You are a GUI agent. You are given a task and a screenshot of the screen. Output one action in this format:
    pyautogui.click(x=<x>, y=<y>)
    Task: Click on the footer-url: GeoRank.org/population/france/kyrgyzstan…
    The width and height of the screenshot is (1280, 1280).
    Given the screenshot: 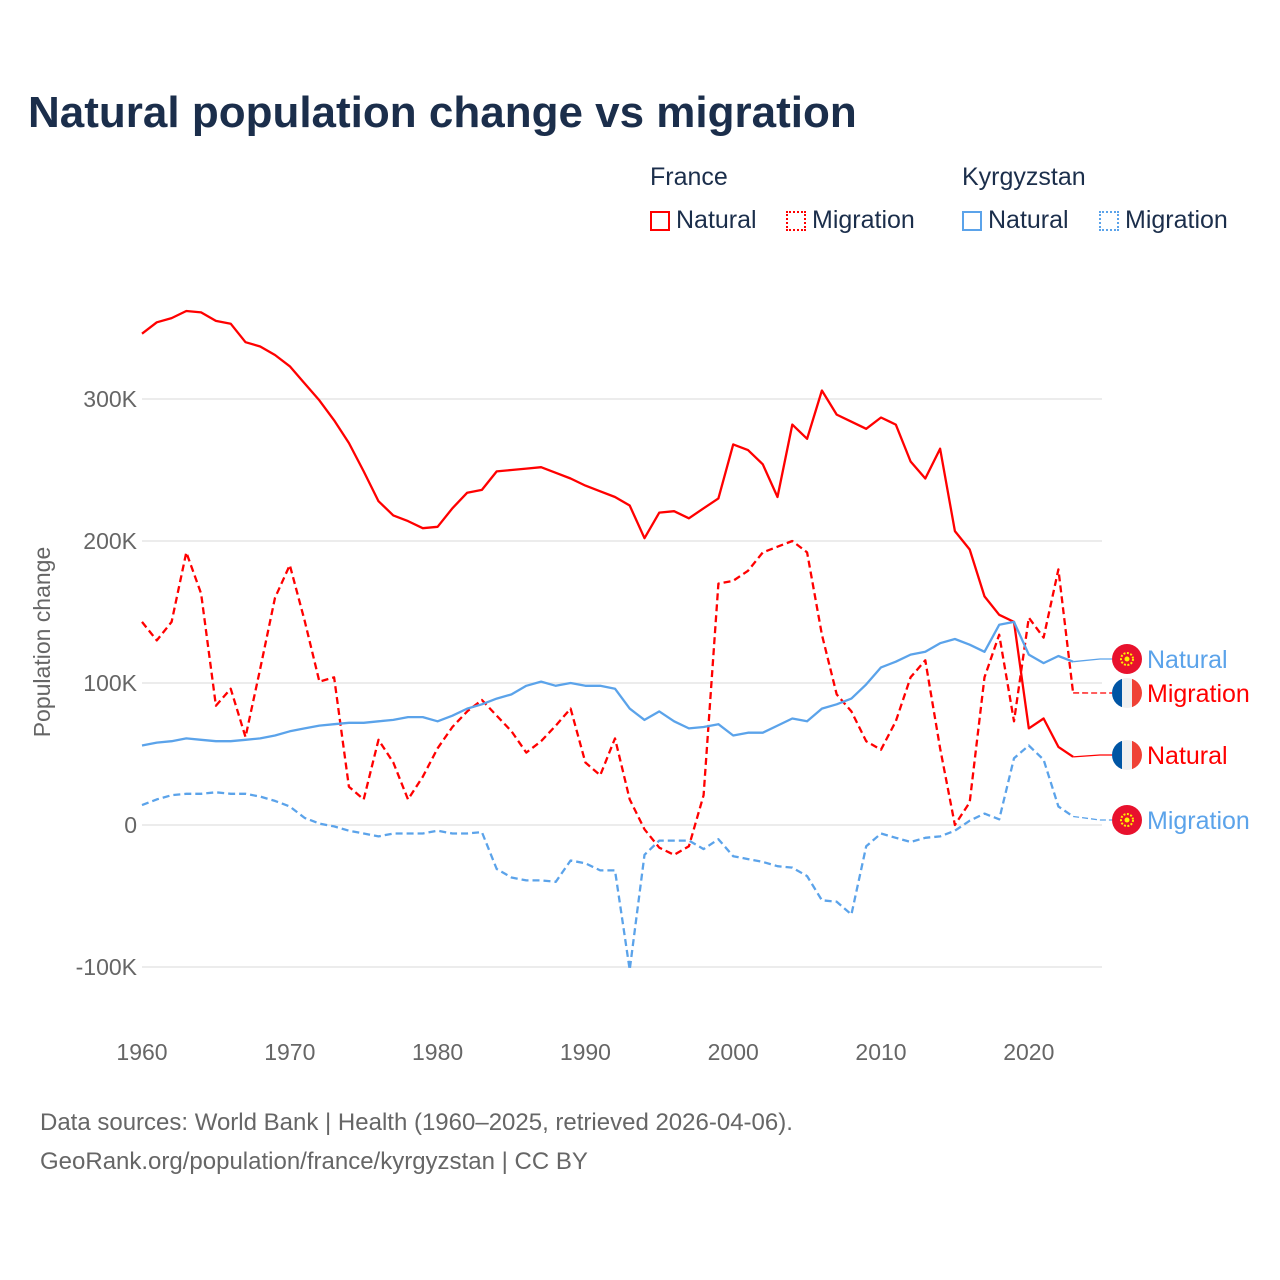 What is the action you would take?
    pyautogui.click(x=314, y=1161)
    